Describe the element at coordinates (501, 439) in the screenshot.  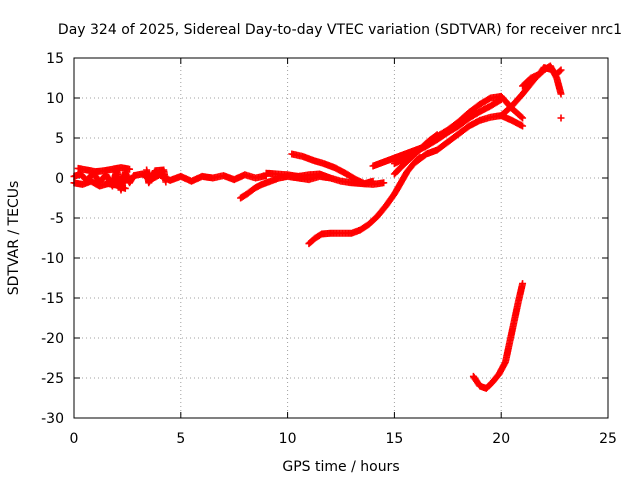
I see `x-tick-label: 20` at that location.